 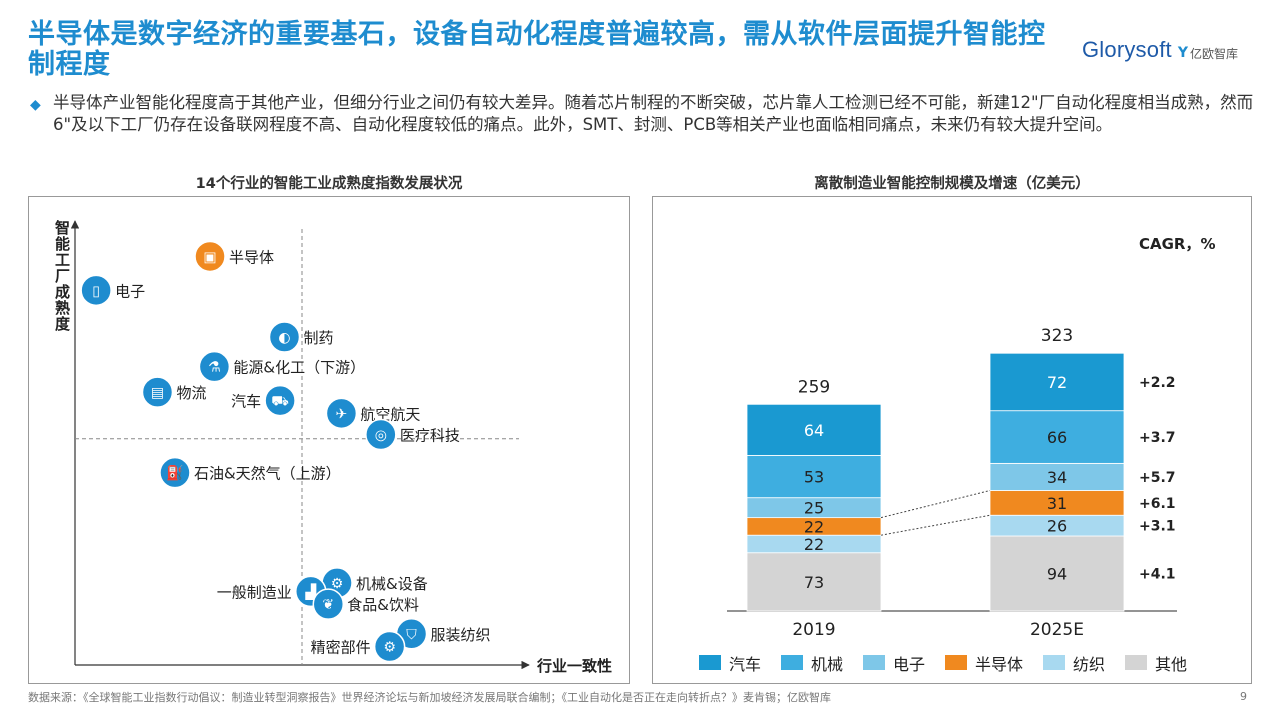 I want to click on gear-icon-glyph: ⚙, so click(x=389, y=648).